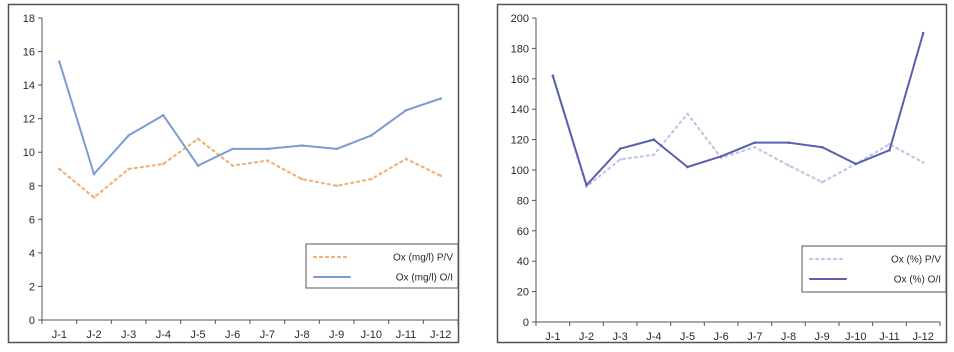  Describe the element at coordinates (423, 258) in the screenshot. I see `legend-label-1: Ox (mg/l) P/V` at that location.